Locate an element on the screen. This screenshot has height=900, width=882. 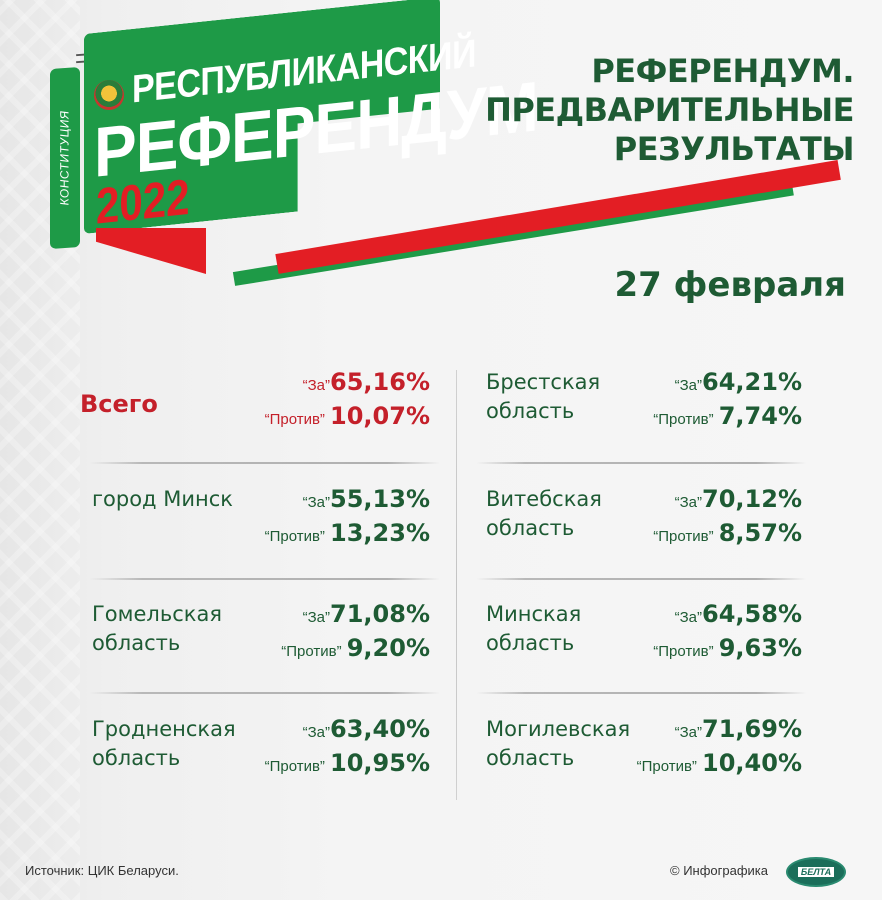
against-value: 10,07% is located at coordinates (380, 416).